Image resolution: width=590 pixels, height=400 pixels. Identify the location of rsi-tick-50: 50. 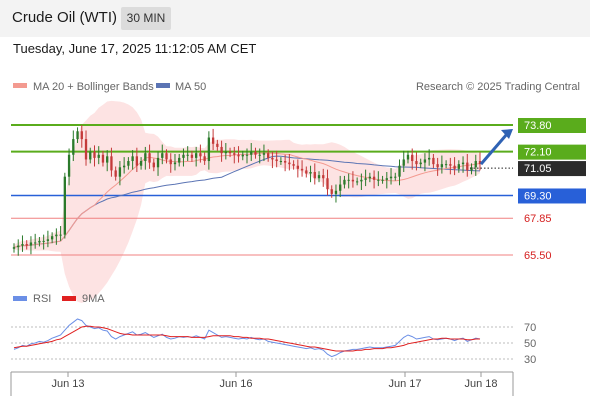
(530, 344).